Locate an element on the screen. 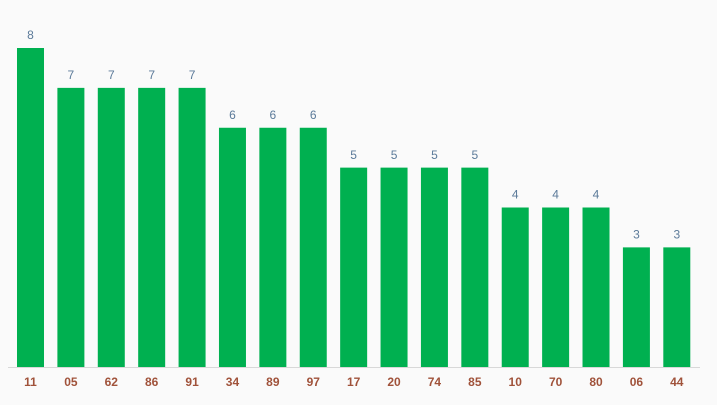  x-tick-label: 11 is located at coordinates (30, 382).